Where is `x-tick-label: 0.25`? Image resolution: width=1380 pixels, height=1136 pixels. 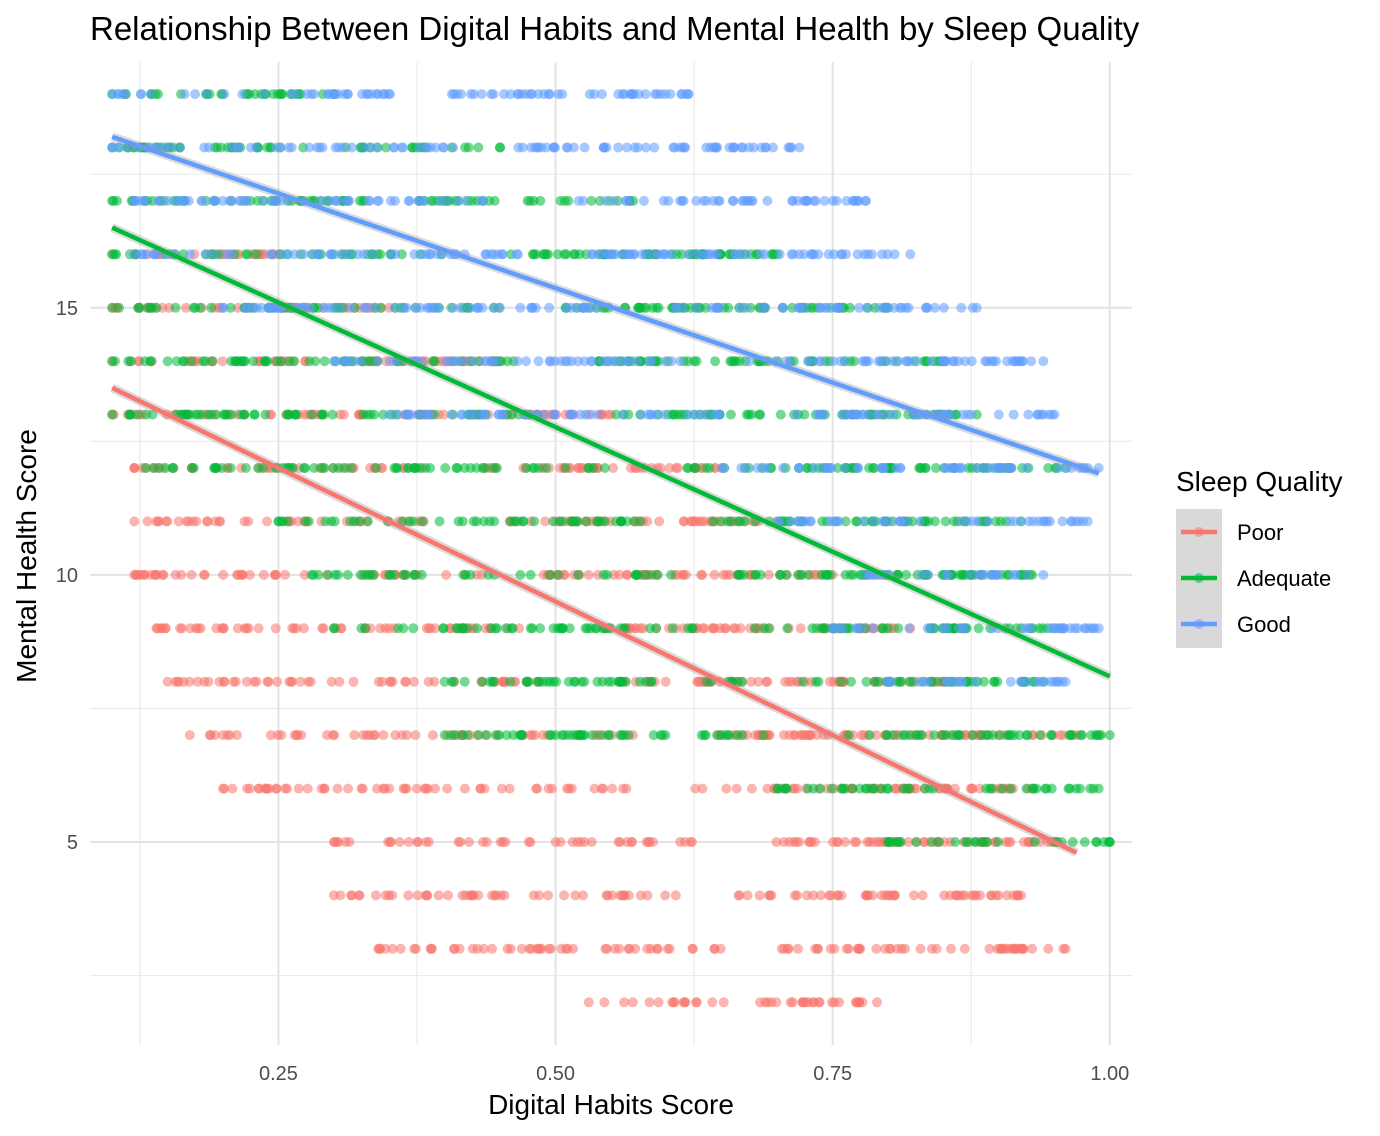
x-tick-label: 0.25 is located at coordinates (278, 1074).